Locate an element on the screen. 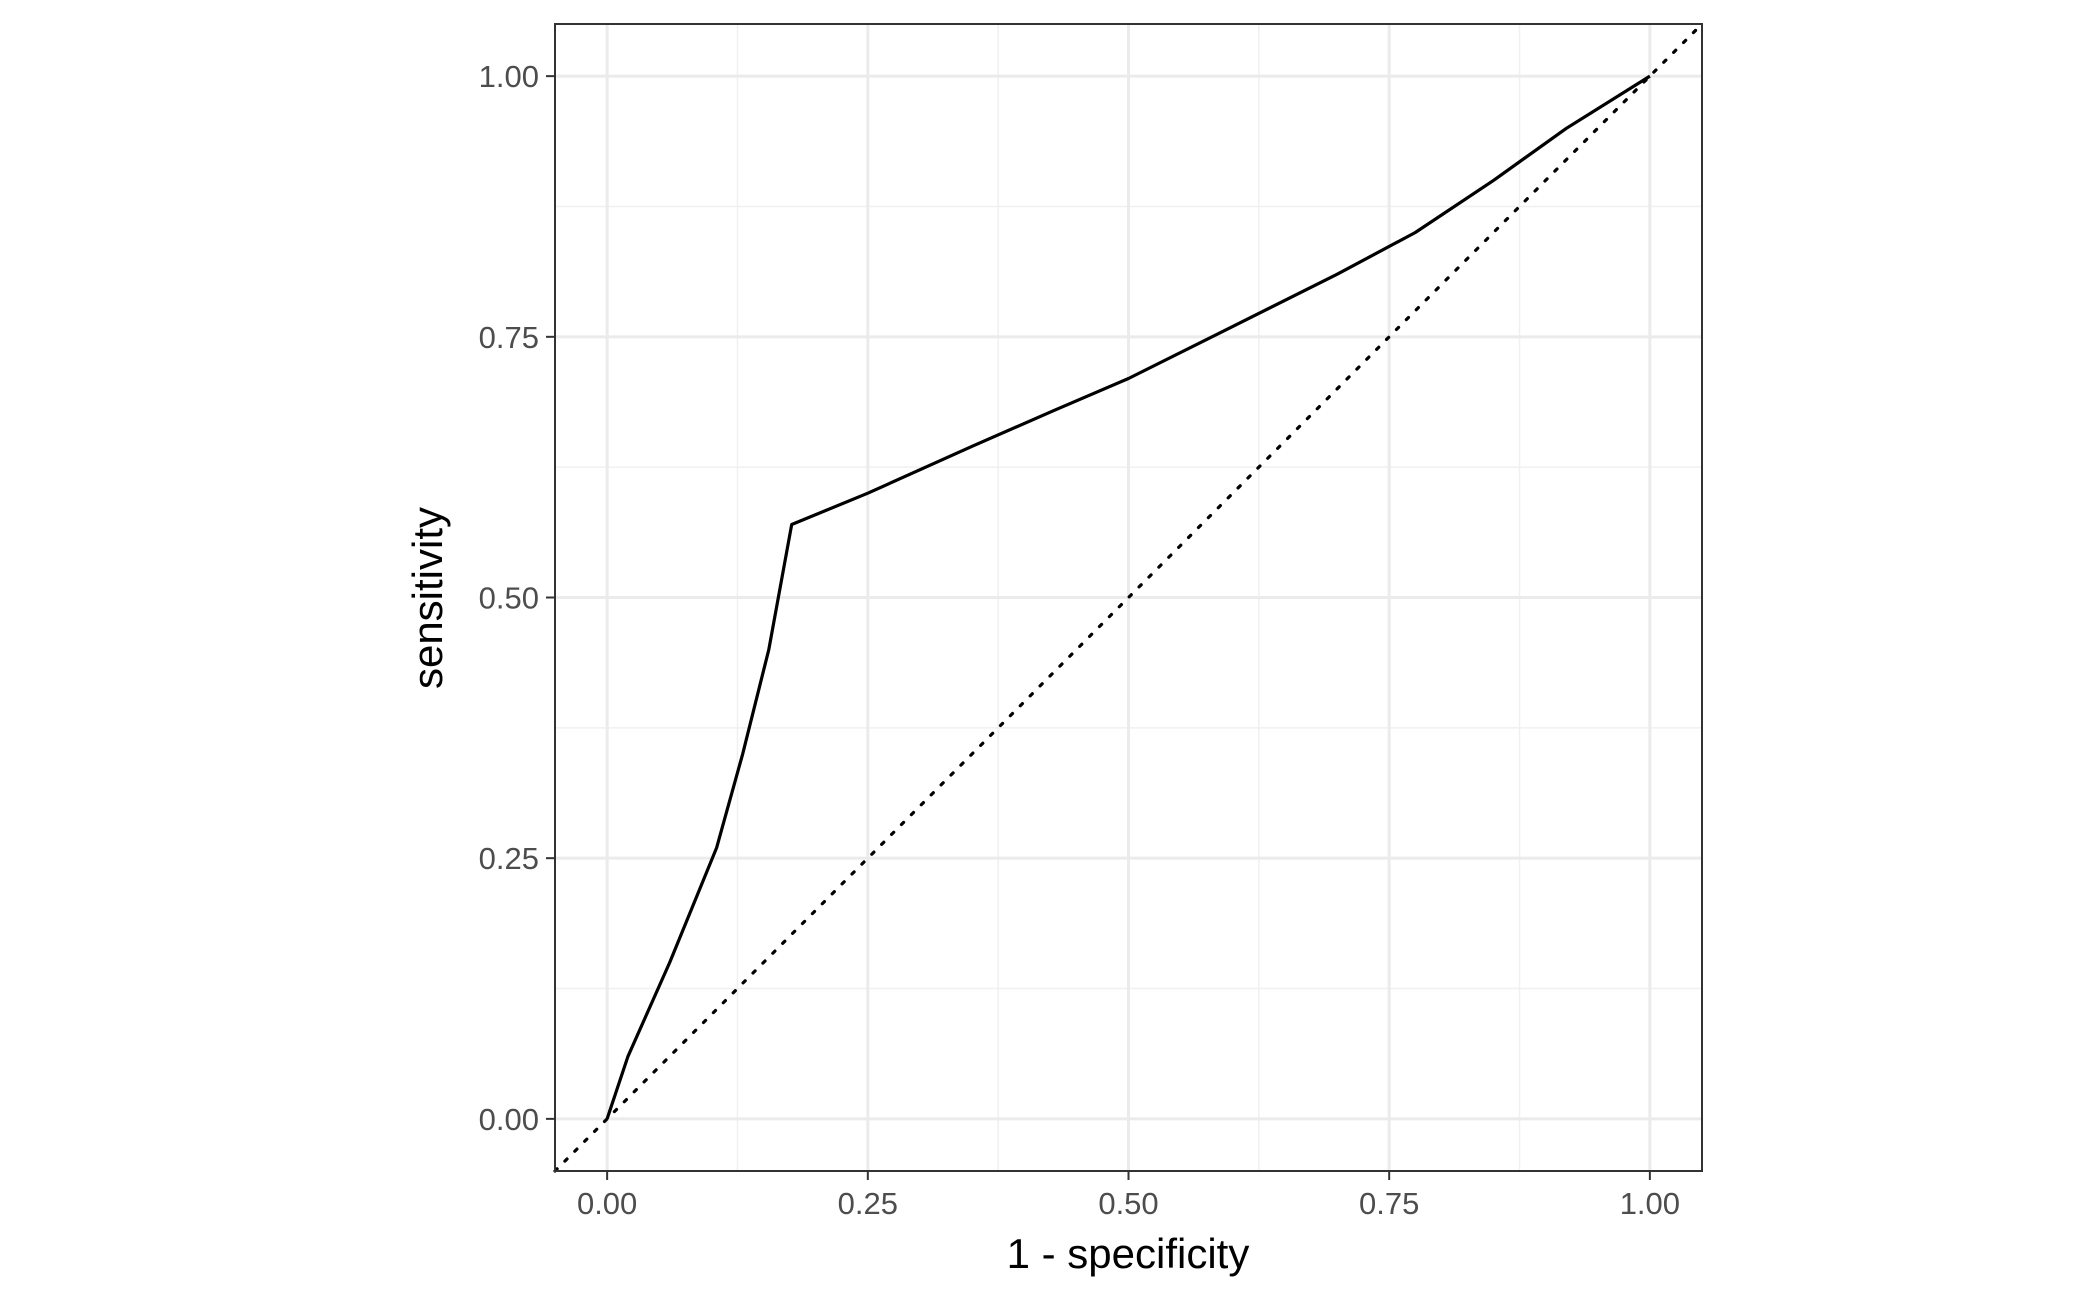 This screenshot has height=1297, width=2100. x-axis: 0.00 0.25 0.50 0.75 1.00 is located at coordinates (1128, 1196).